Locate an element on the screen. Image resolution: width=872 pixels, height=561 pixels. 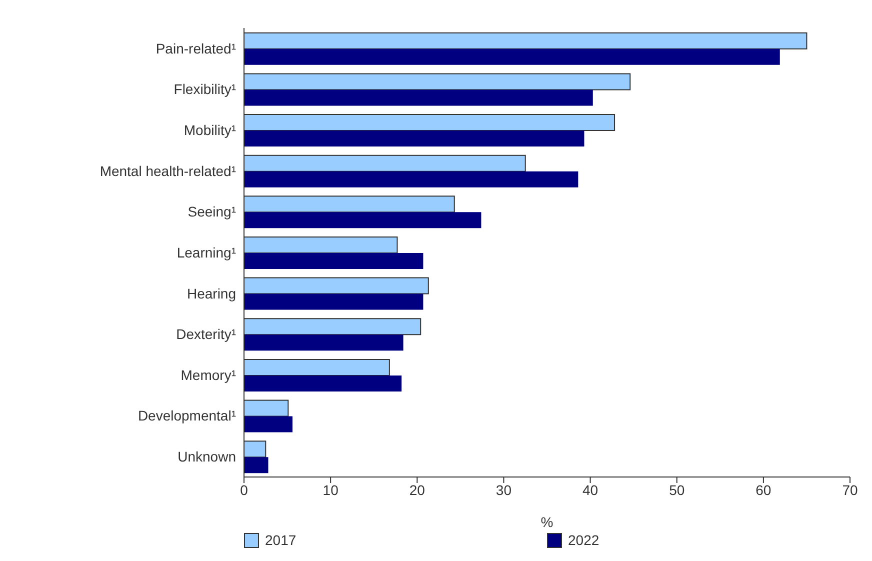
x-tick-label: 50 is located at coordinates (677, 490).